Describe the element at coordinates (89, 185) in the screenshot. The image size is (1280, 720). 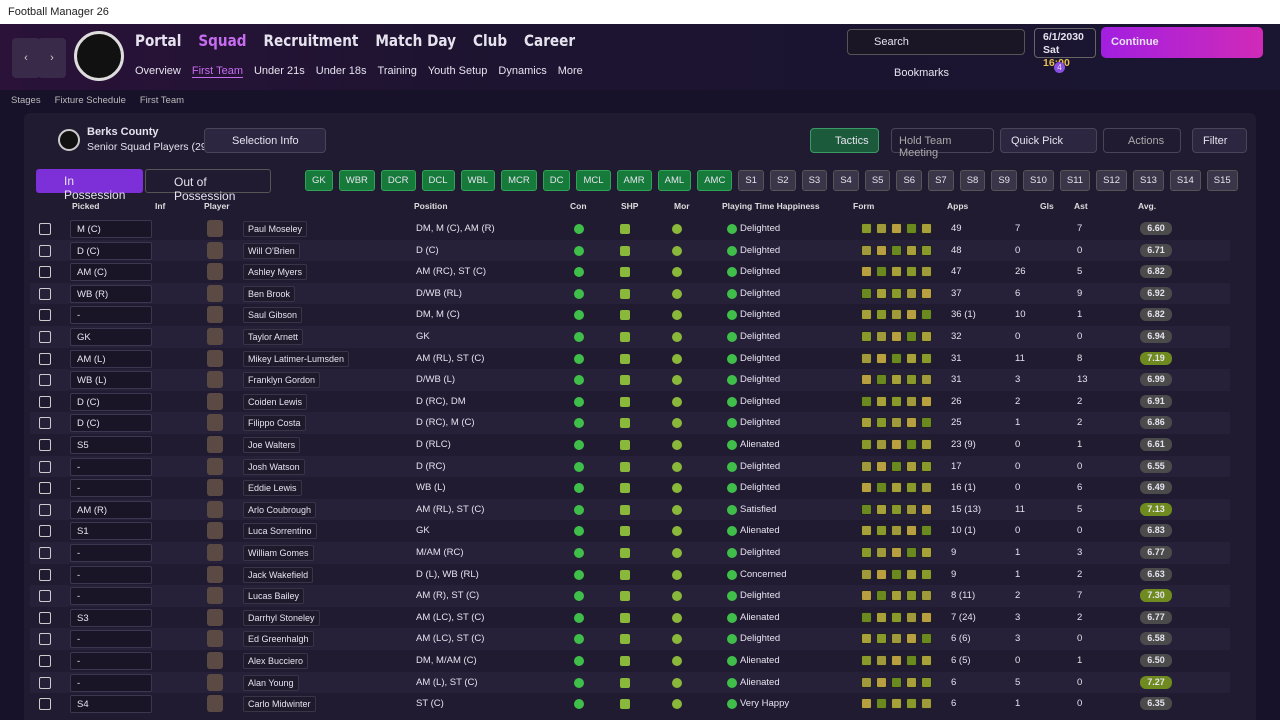
I see `tab: In Possession` at that location.